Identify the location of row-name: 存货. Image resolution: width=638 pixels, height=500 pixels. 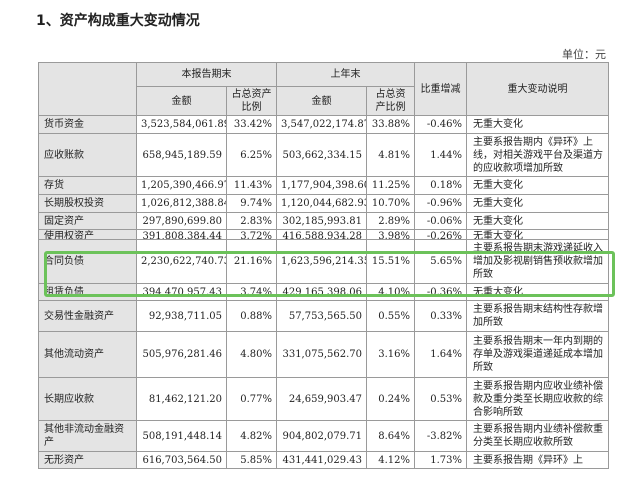
(87, 185).